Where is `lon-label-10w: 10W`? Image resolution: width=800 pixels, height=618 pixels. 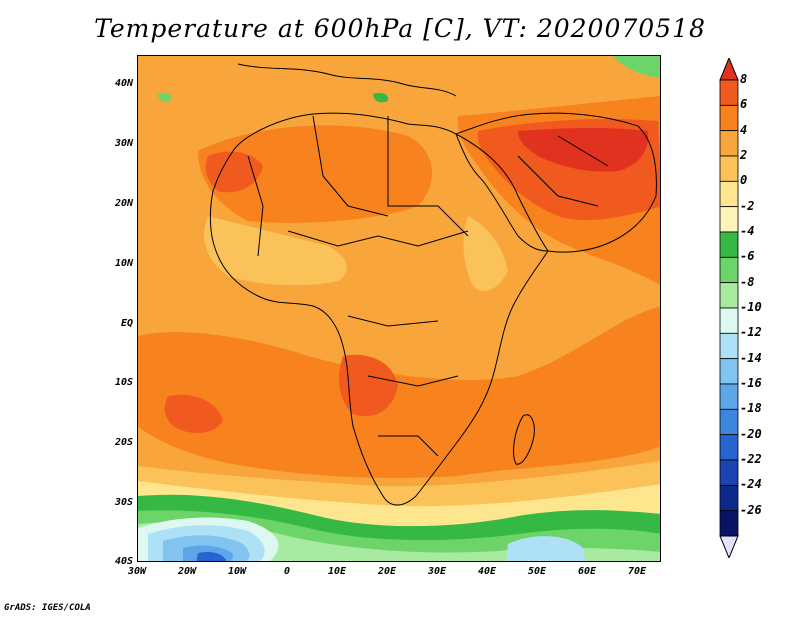 lon-label-10w: 10W is located at coordinates (237, 571).